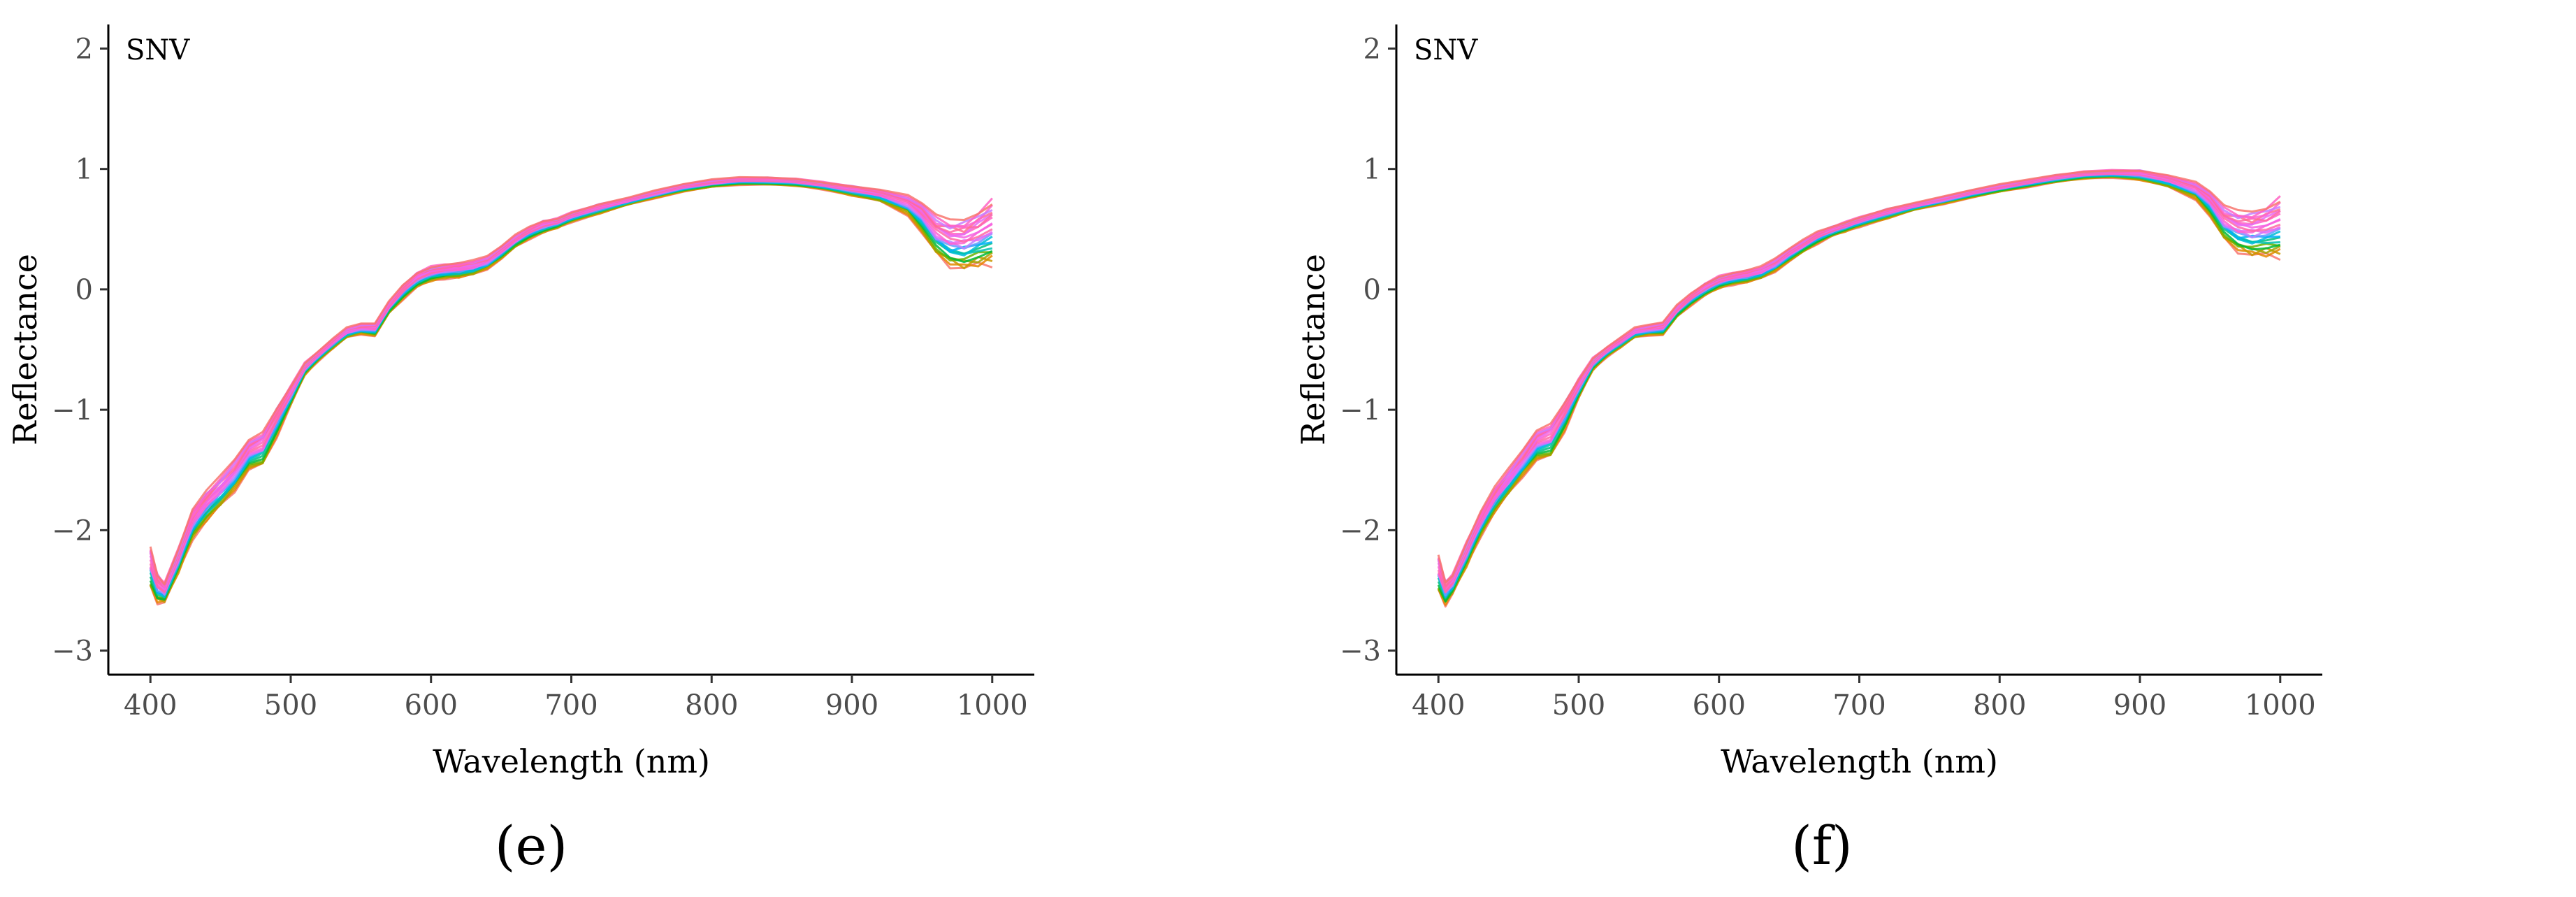 The height and width of the screenshot is (897, 2576). I want to click on chart-f-xtick-label: 800, so click(2000, 705).